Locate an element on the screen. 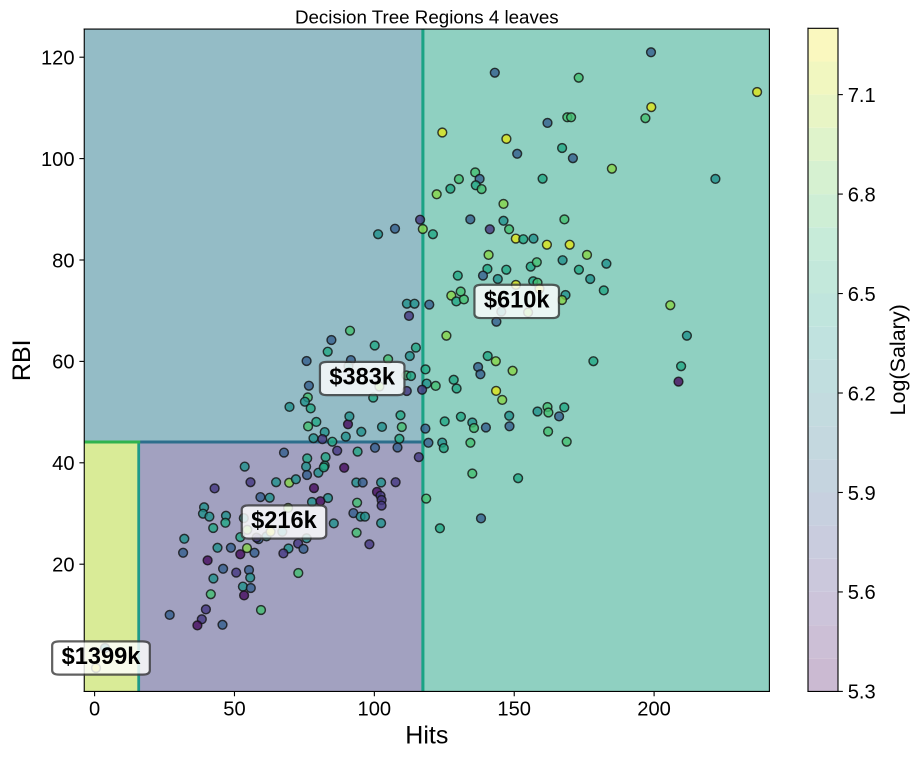 This screenshot has width=919, height=758. svg-text: $383k is located at coordinates (362, 378).